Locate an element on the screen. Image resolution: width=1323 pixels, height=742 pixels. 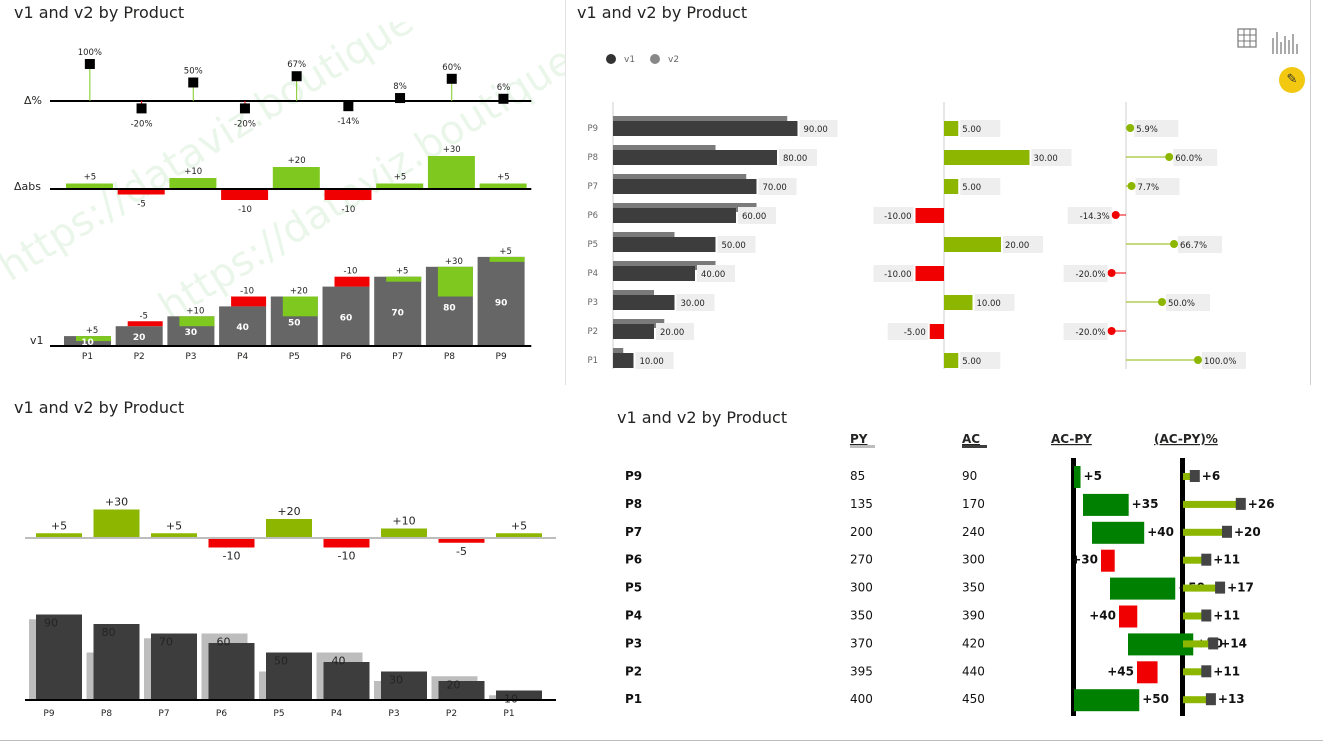
v1-value-label: 10.00 is located at coordinates (652, 362).